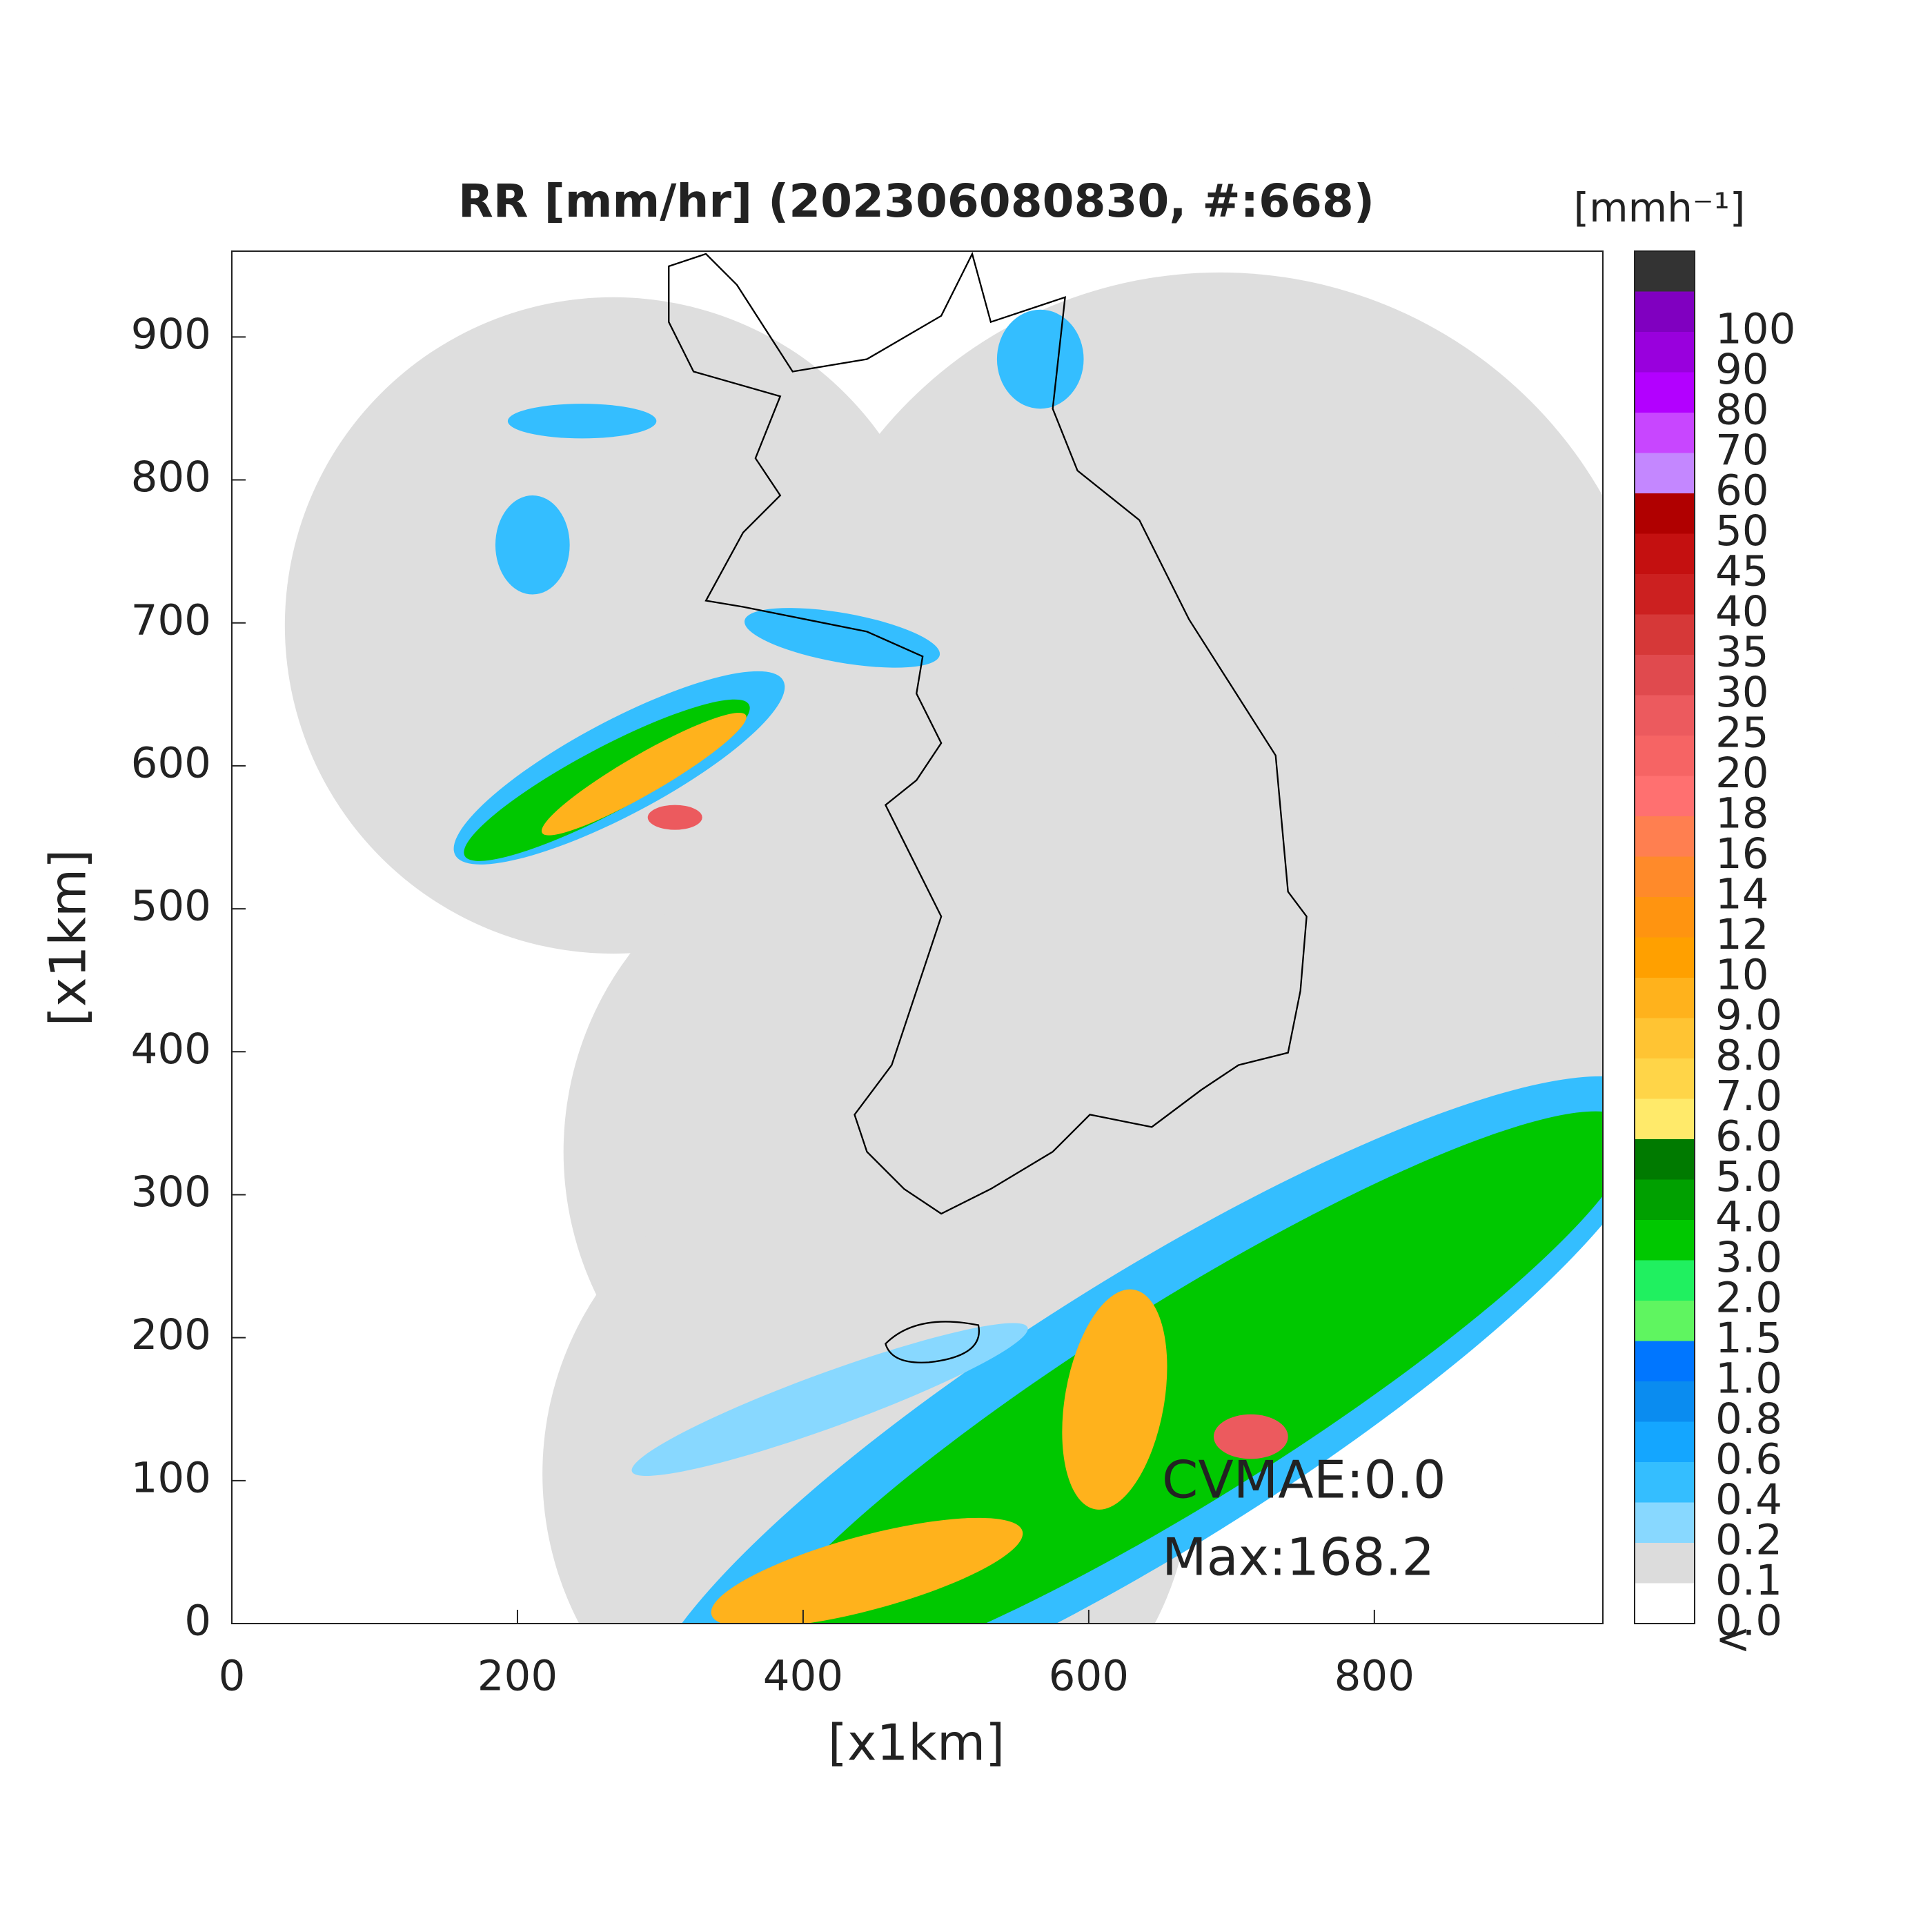 The image size is (1932, 1932). Describe the element at coordinates (1748, 1096) in the screenshot. I see `colorbar-tick-label: 7.0` at that location.